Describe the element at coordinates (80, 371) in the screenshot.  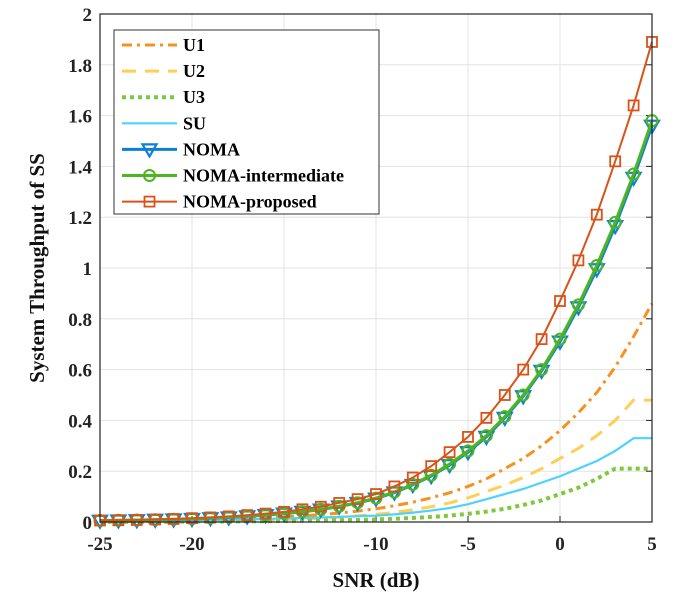
I see `y-tick-label: 0.6` at that location.